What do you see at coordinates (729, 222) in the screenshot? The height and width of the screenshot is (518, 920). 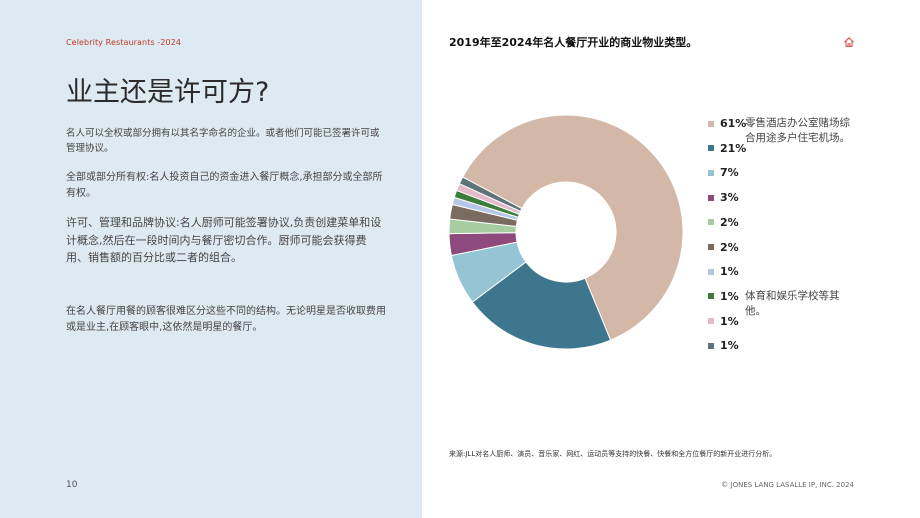 I see `legend-label-4: 2%` at bounding box center [729, 222].